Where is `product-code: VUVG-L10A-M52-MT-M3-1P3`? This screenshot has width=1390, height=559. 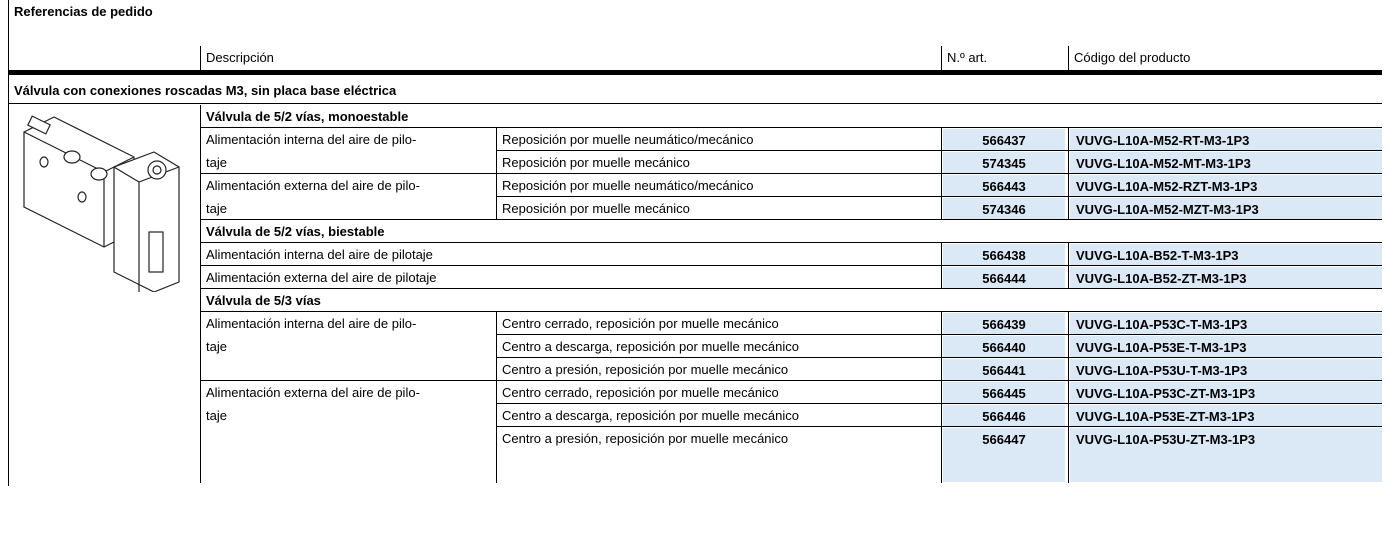 product-code: VUVG-L10A-M52-MT-M3-1P3 is located at coordinates (1226, 162).